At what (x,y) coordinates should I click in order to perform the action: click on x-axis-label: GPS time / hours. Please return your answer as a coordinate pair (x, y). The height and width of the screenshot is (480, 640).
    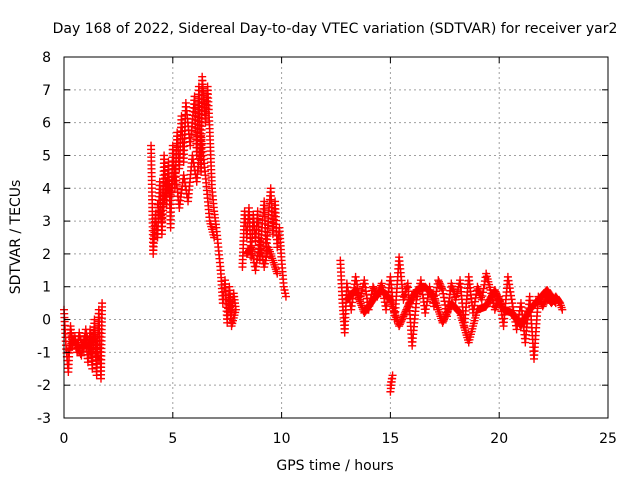
    Looking at the image, I should click on (334, 466).